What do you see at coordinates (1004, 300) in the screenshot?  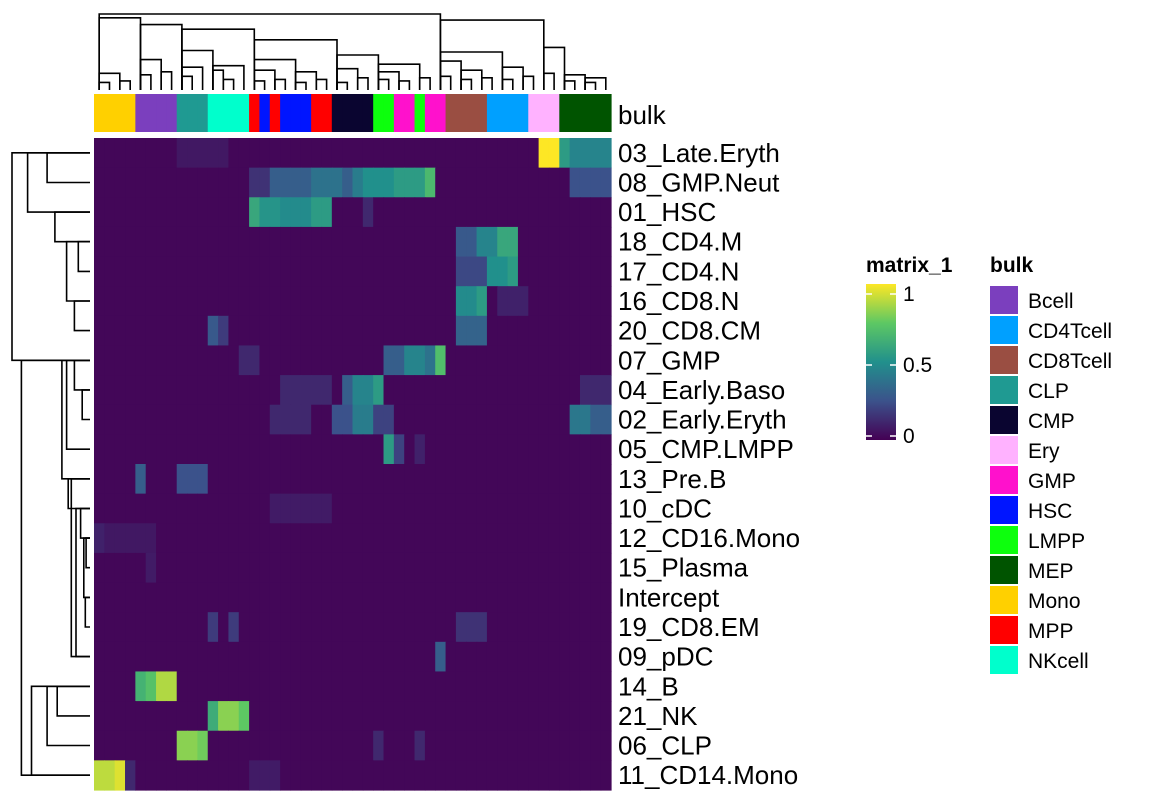 I see `legend-swatch` at bounding box center [1004, 300].